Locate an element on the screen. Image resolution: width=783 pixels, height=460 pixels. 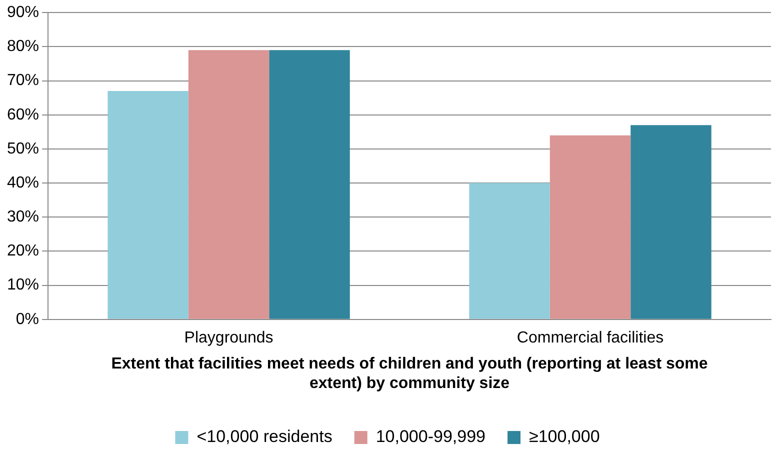
y-tick-label: 20% is located at coordinates (23, 251).